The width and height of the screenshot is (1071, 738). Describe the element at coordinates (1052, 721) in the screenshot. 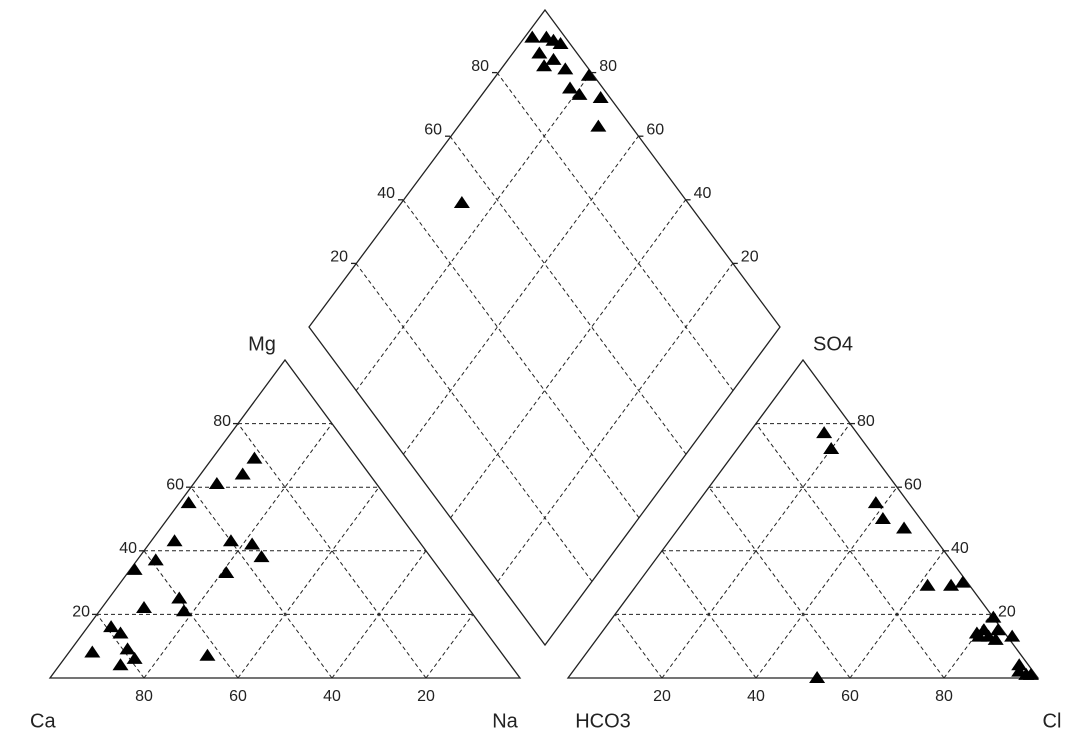

I see `vertex-label: Cl` at that location.